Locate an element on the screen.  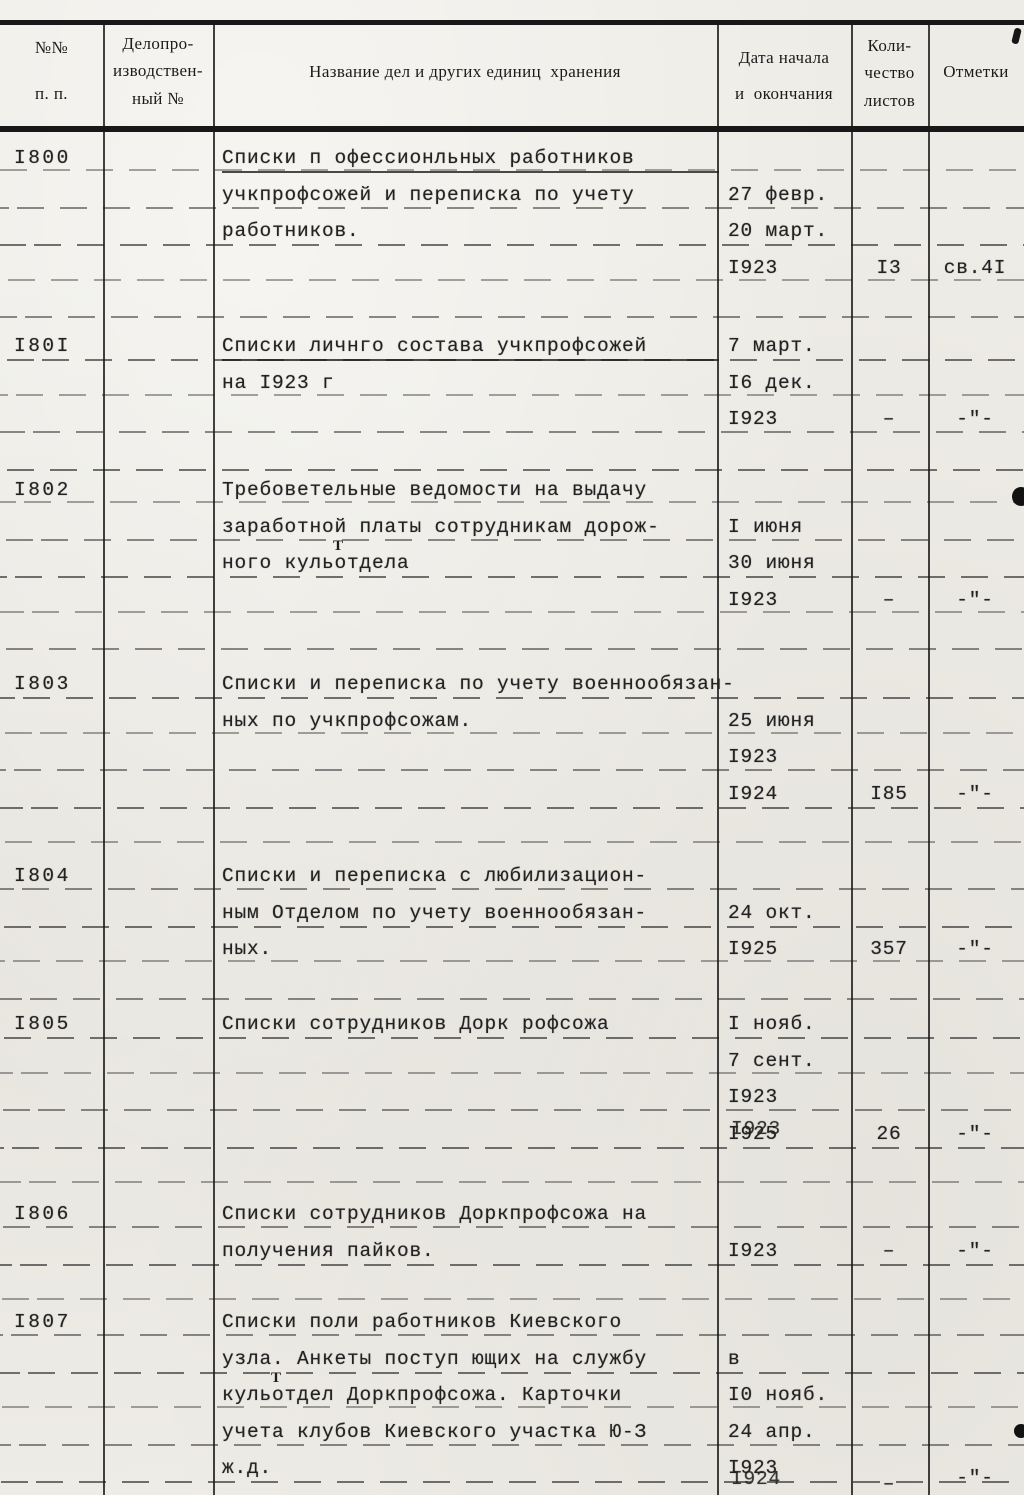
entry-title-line: Списки поли работников Киевского is located at coordinates (422, 1322).